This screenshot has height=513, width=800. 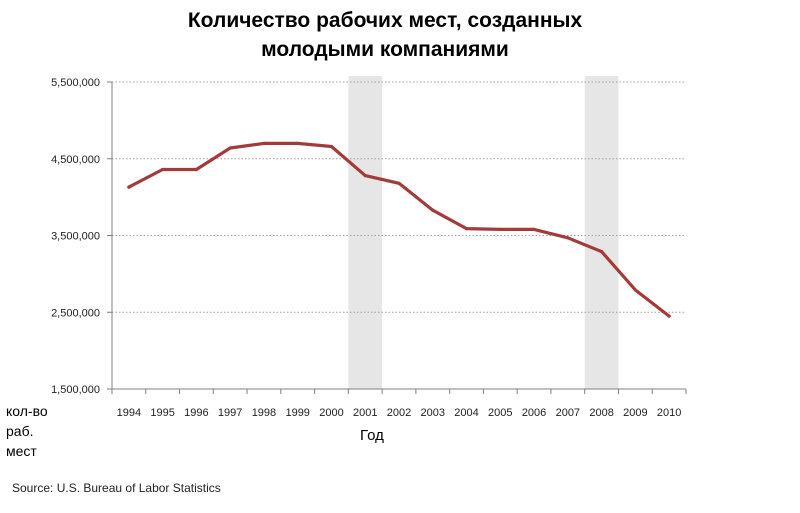 I want to click on x-tick-label-2009: 2009, so click(x=635, y=413).